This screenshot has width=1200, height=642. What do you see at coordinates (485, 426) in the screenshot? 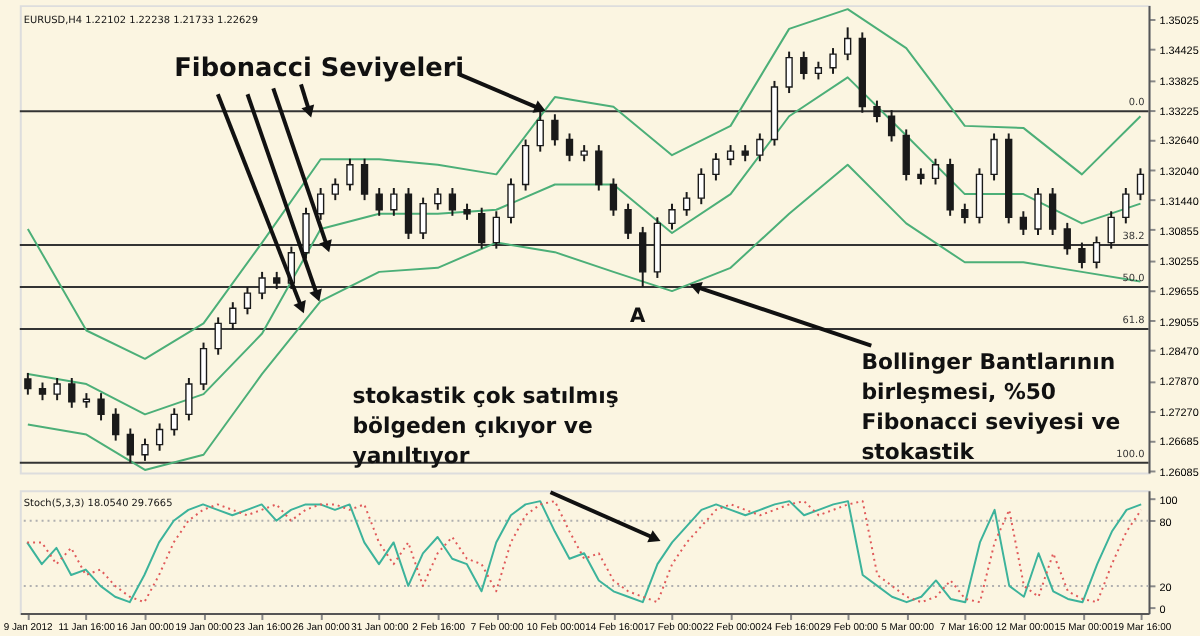
I see `annotation: stokastik çok satılmış bölgeden çıkıyor ve yanıltıyor` at bounding box center [485, 426].